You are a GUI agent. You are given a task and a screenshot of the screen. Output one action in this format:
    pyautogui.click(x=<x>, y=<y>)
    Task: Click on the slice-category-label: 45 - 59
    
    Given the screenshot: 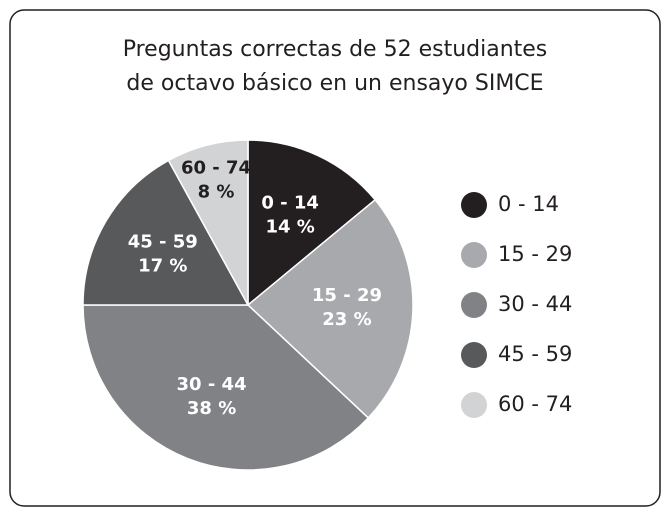 What is the action you would take?
    pyautogui.click(x=163, y=242)
    